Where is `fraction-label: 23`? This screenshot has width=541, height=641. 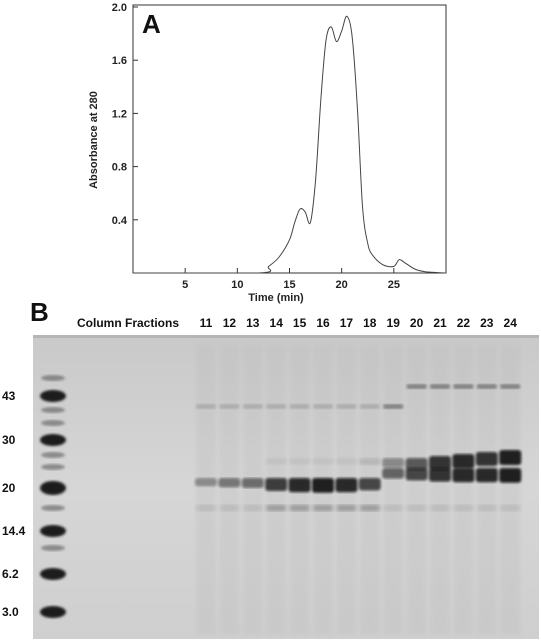 fraction-label: 23 is located at coordinates (487, 323).